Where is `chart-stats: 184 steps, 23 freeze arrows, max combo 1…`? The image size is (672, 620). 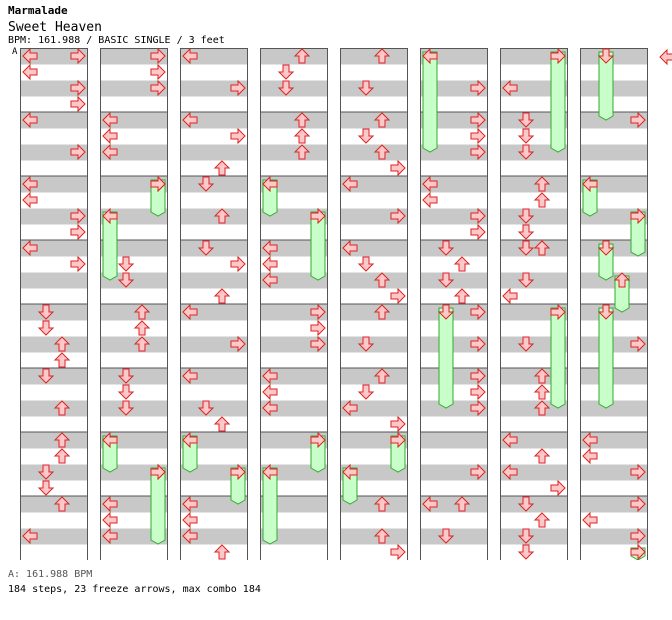
chart-stats: 184 steps, 23 freeze arrows, max combo 1… is located at coordinates (134, 589).